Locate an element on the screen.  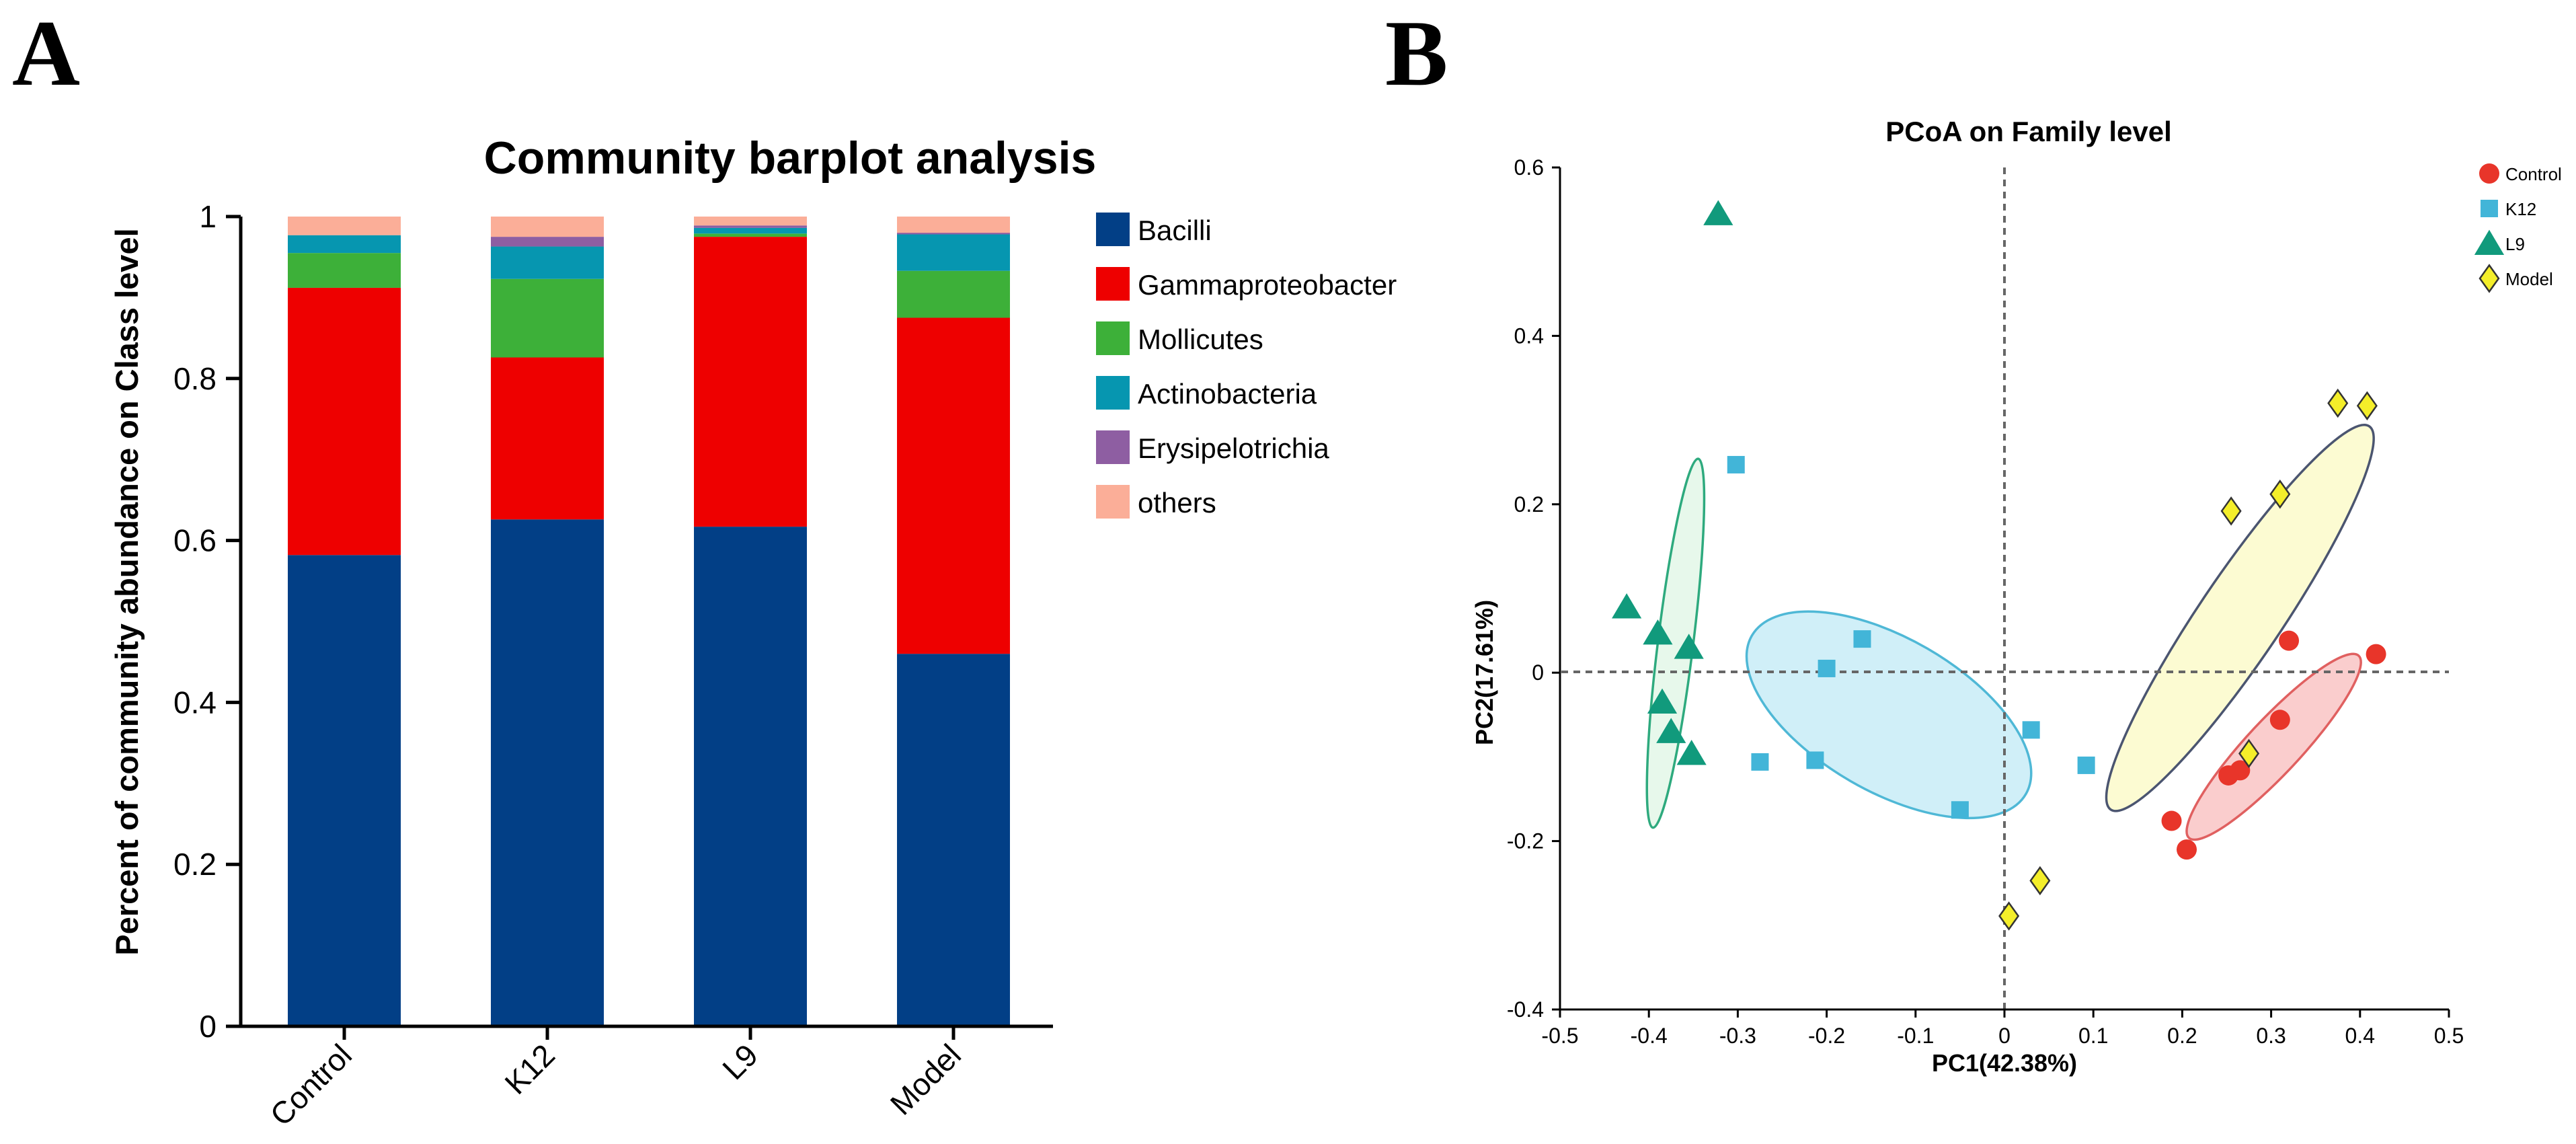
legend-label-bacilli: Bacilli is located at coordinates (1175, 231).